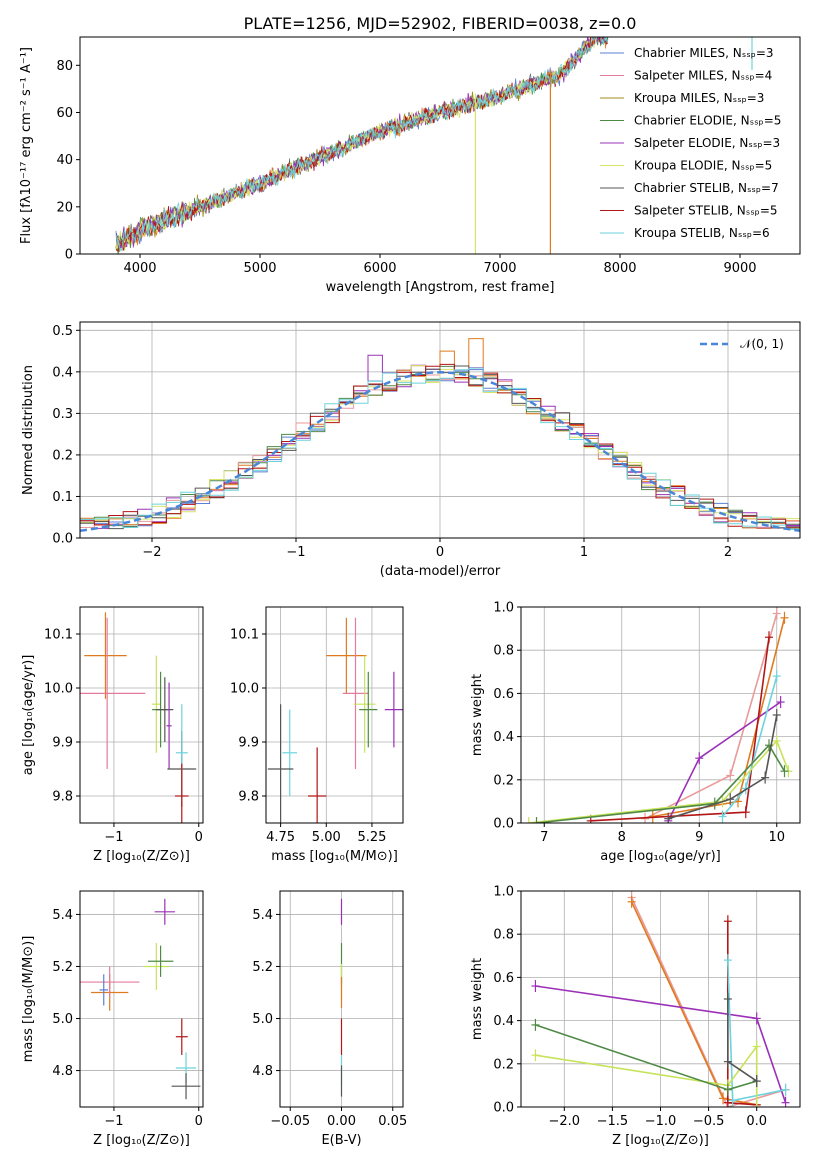 This screenshot has height=1170, width=819. What do you see at coordinates (62, 743) in the screenshot?
I see `y-tick-label: 9.9` at bounding box center [62, 743].